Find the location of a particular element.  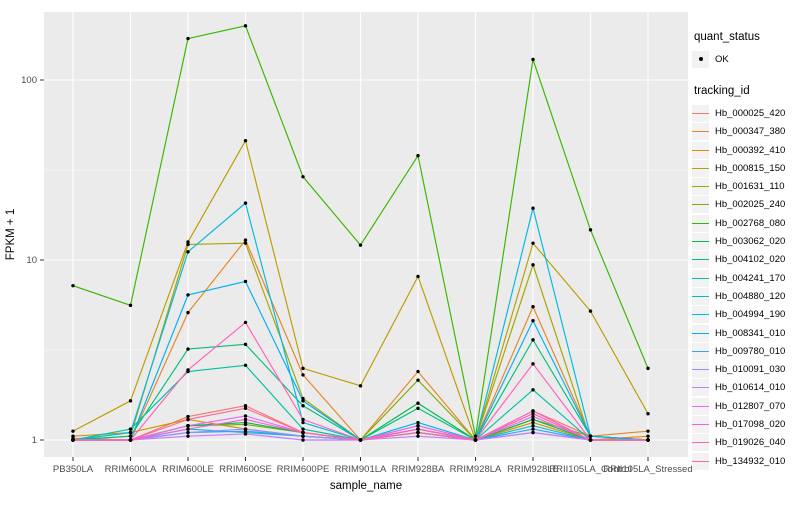

legend-item-Hb_000392_410: Hb_000392_410 is located at coordinates (746, 150).